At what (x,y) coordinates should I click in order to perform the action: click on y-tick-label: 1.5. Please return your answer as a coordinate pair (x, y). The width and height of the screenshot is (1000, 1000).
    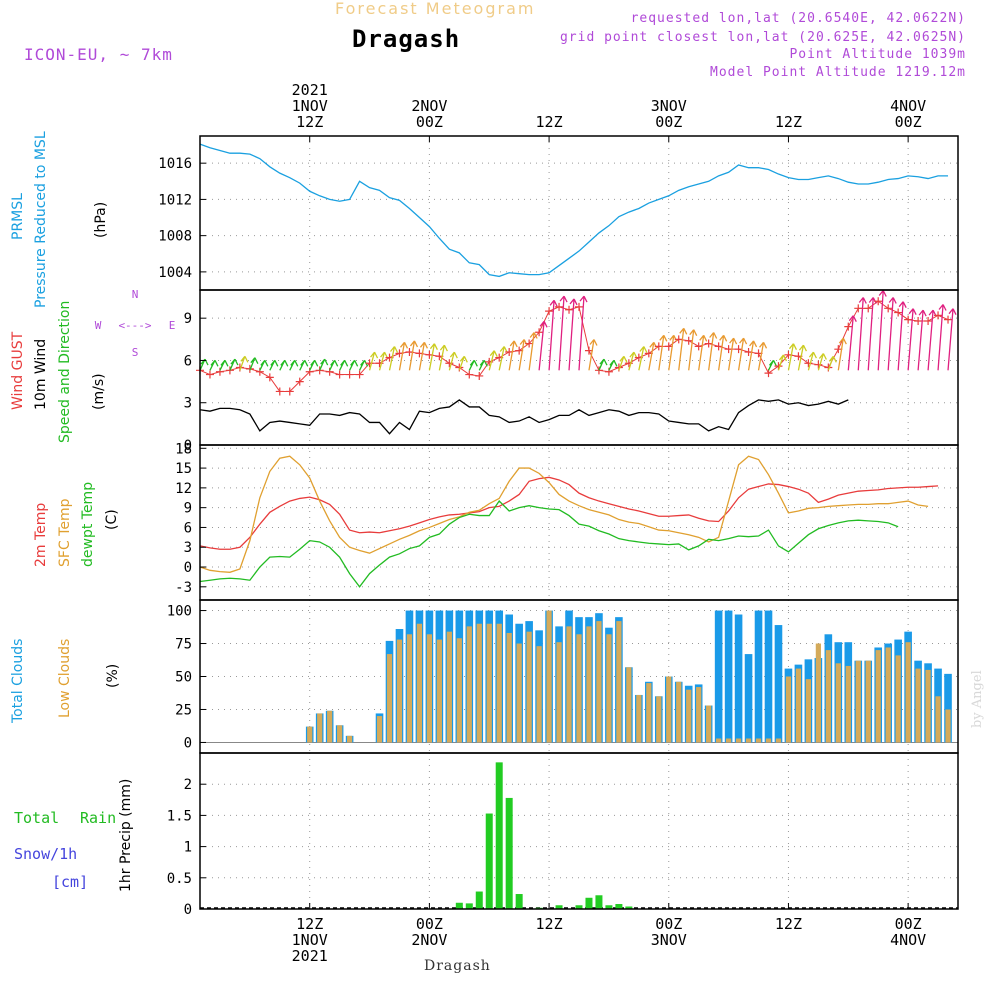
    Looking at the image, I should click on (179, 816).